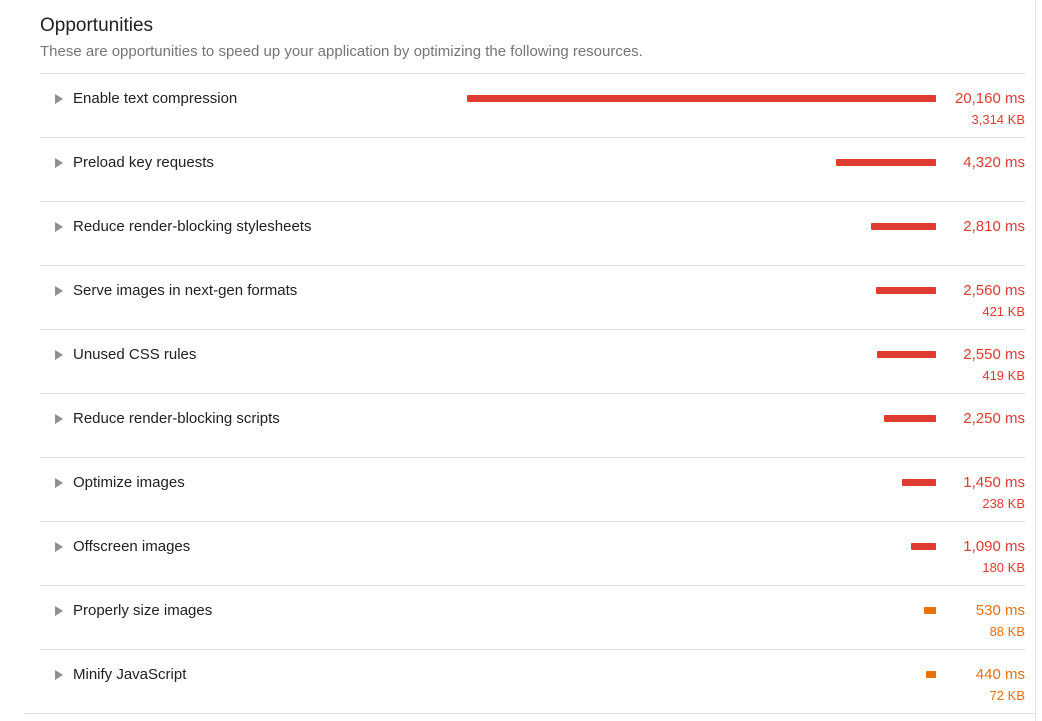  Describe the element at coordinates (1003, 567) in the screenshot. I see `opportunity-kb-value: 180 KB` at that location.